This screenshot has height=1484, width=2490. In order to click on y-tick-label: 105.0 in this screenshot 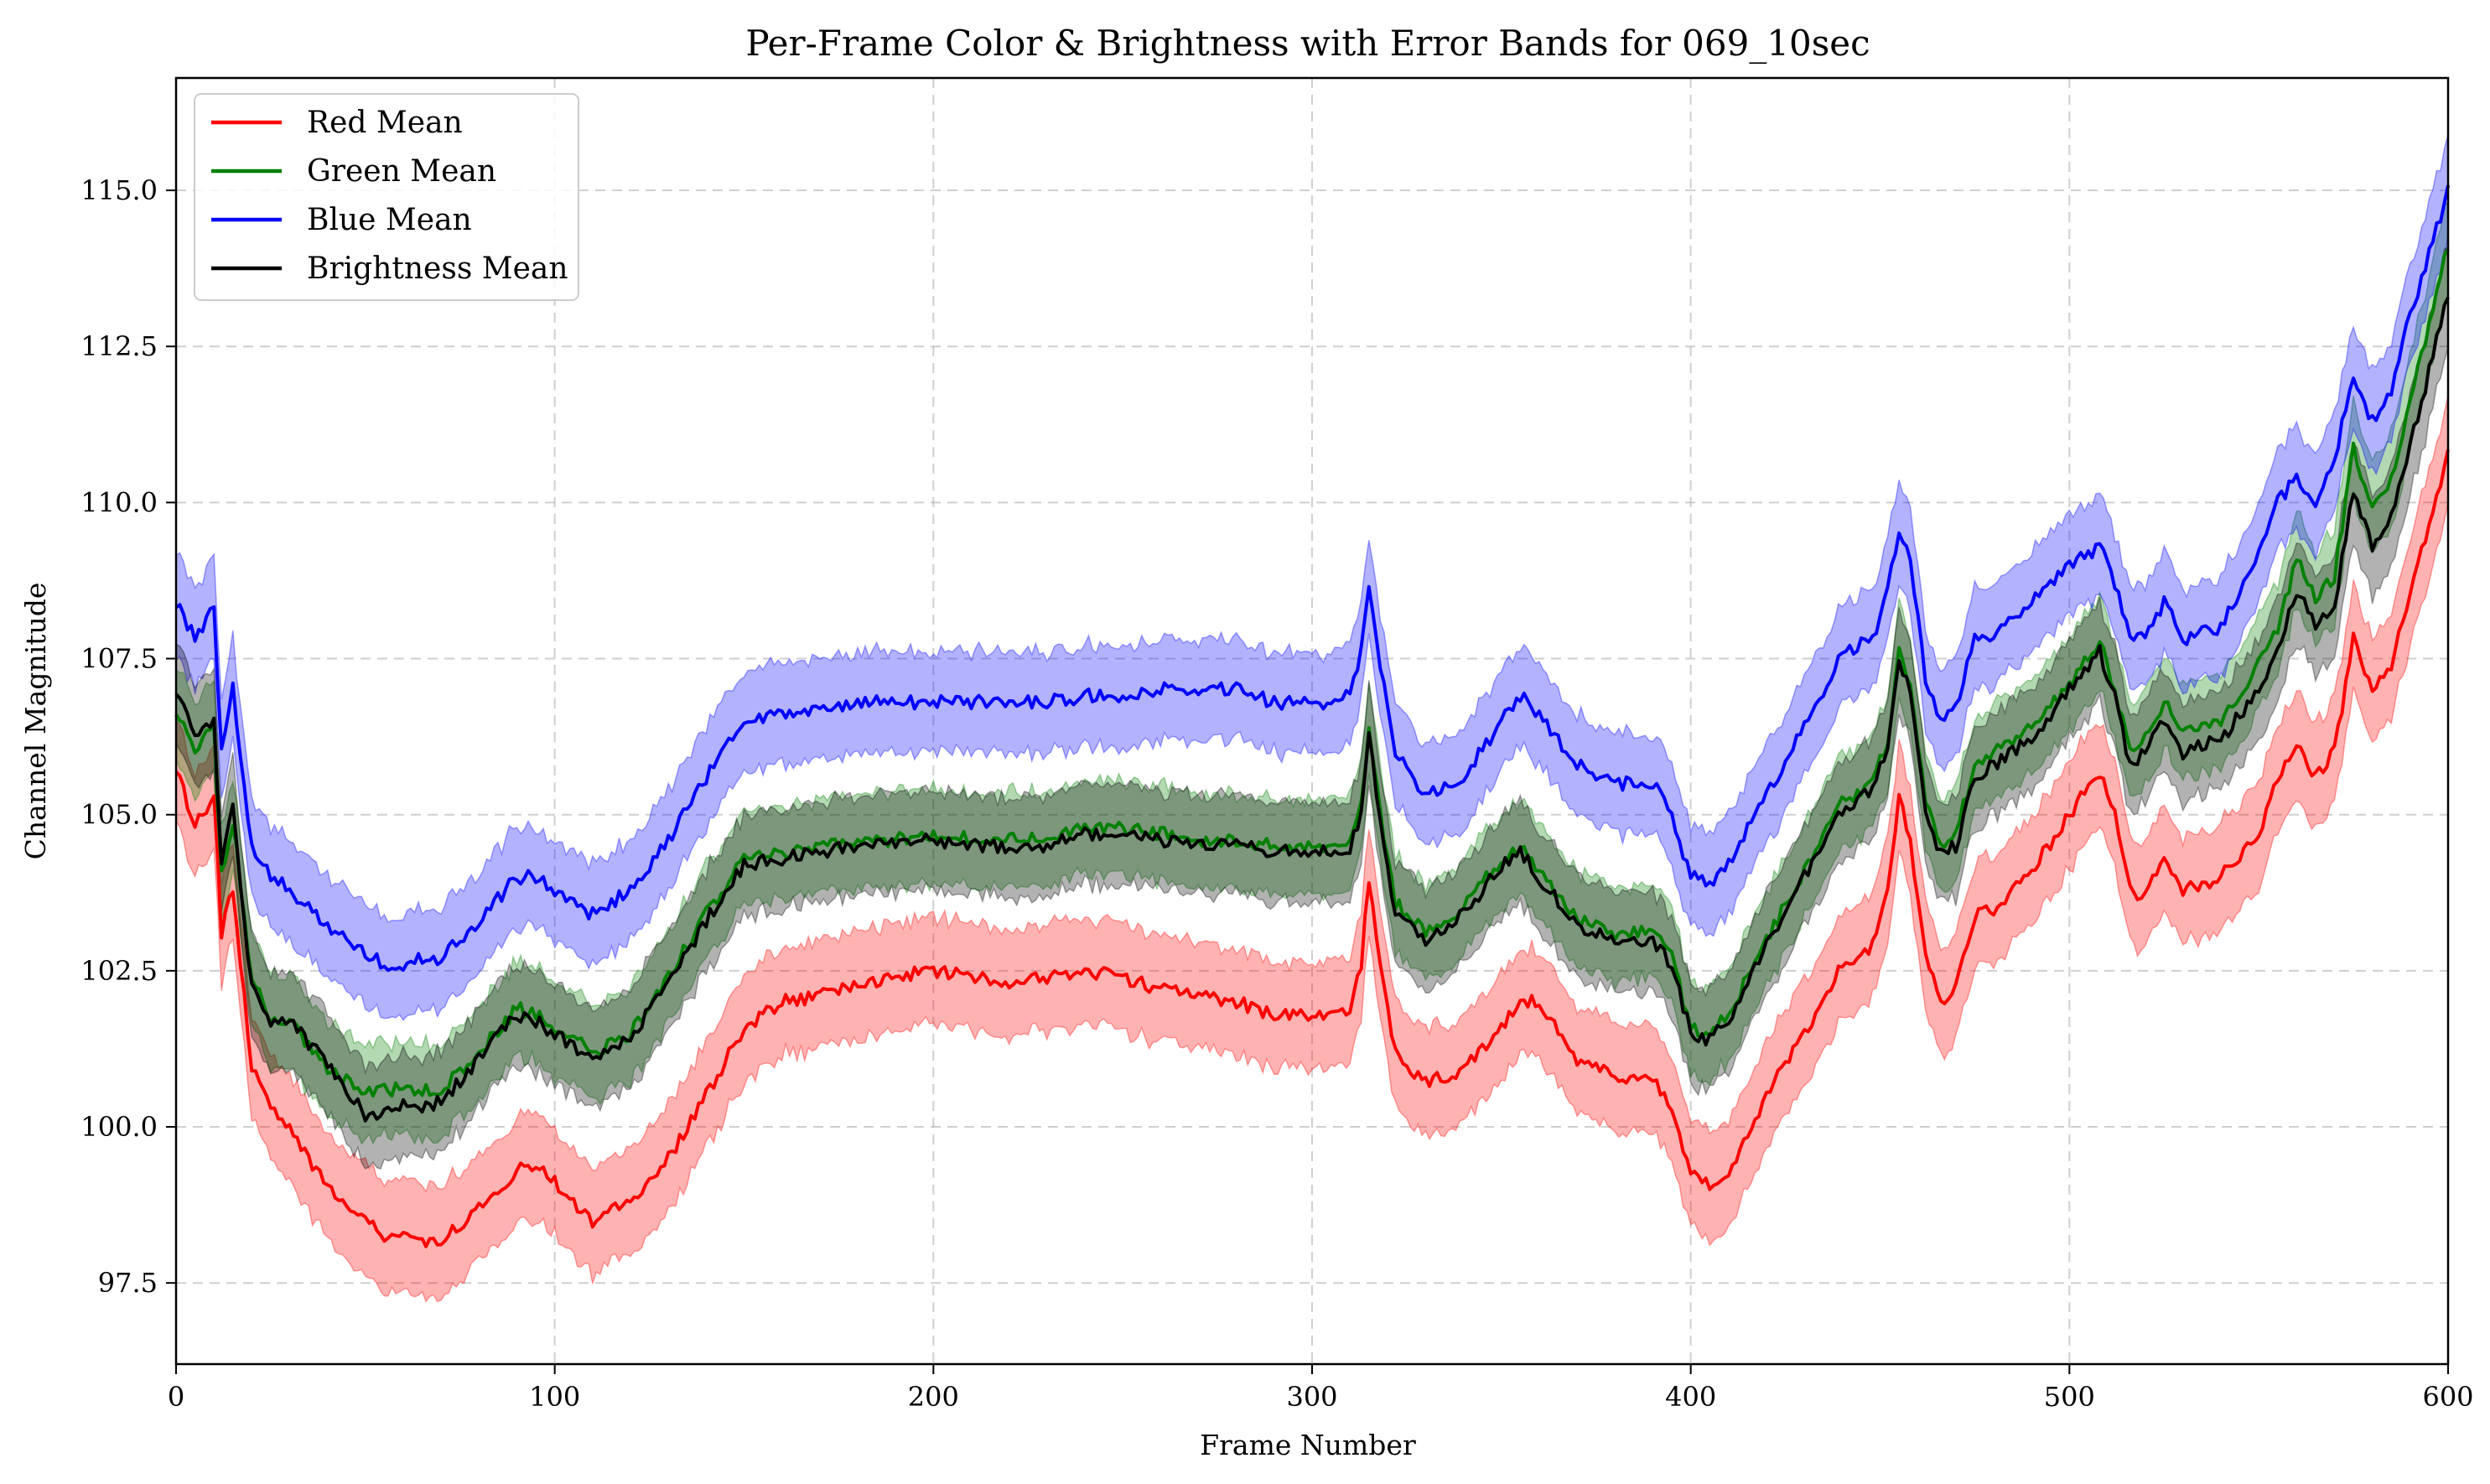, I will do `click(119, 815)`.